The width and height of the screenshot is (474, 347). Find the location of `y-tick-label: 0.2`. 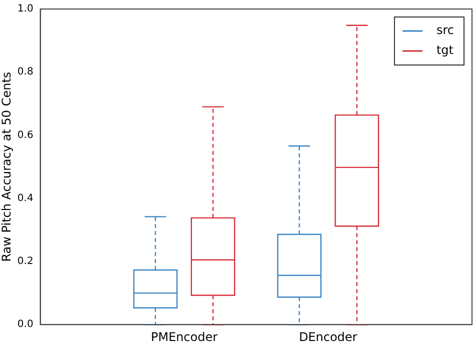

y-tick-label: 0.2 is located at coordinates (25, 262).